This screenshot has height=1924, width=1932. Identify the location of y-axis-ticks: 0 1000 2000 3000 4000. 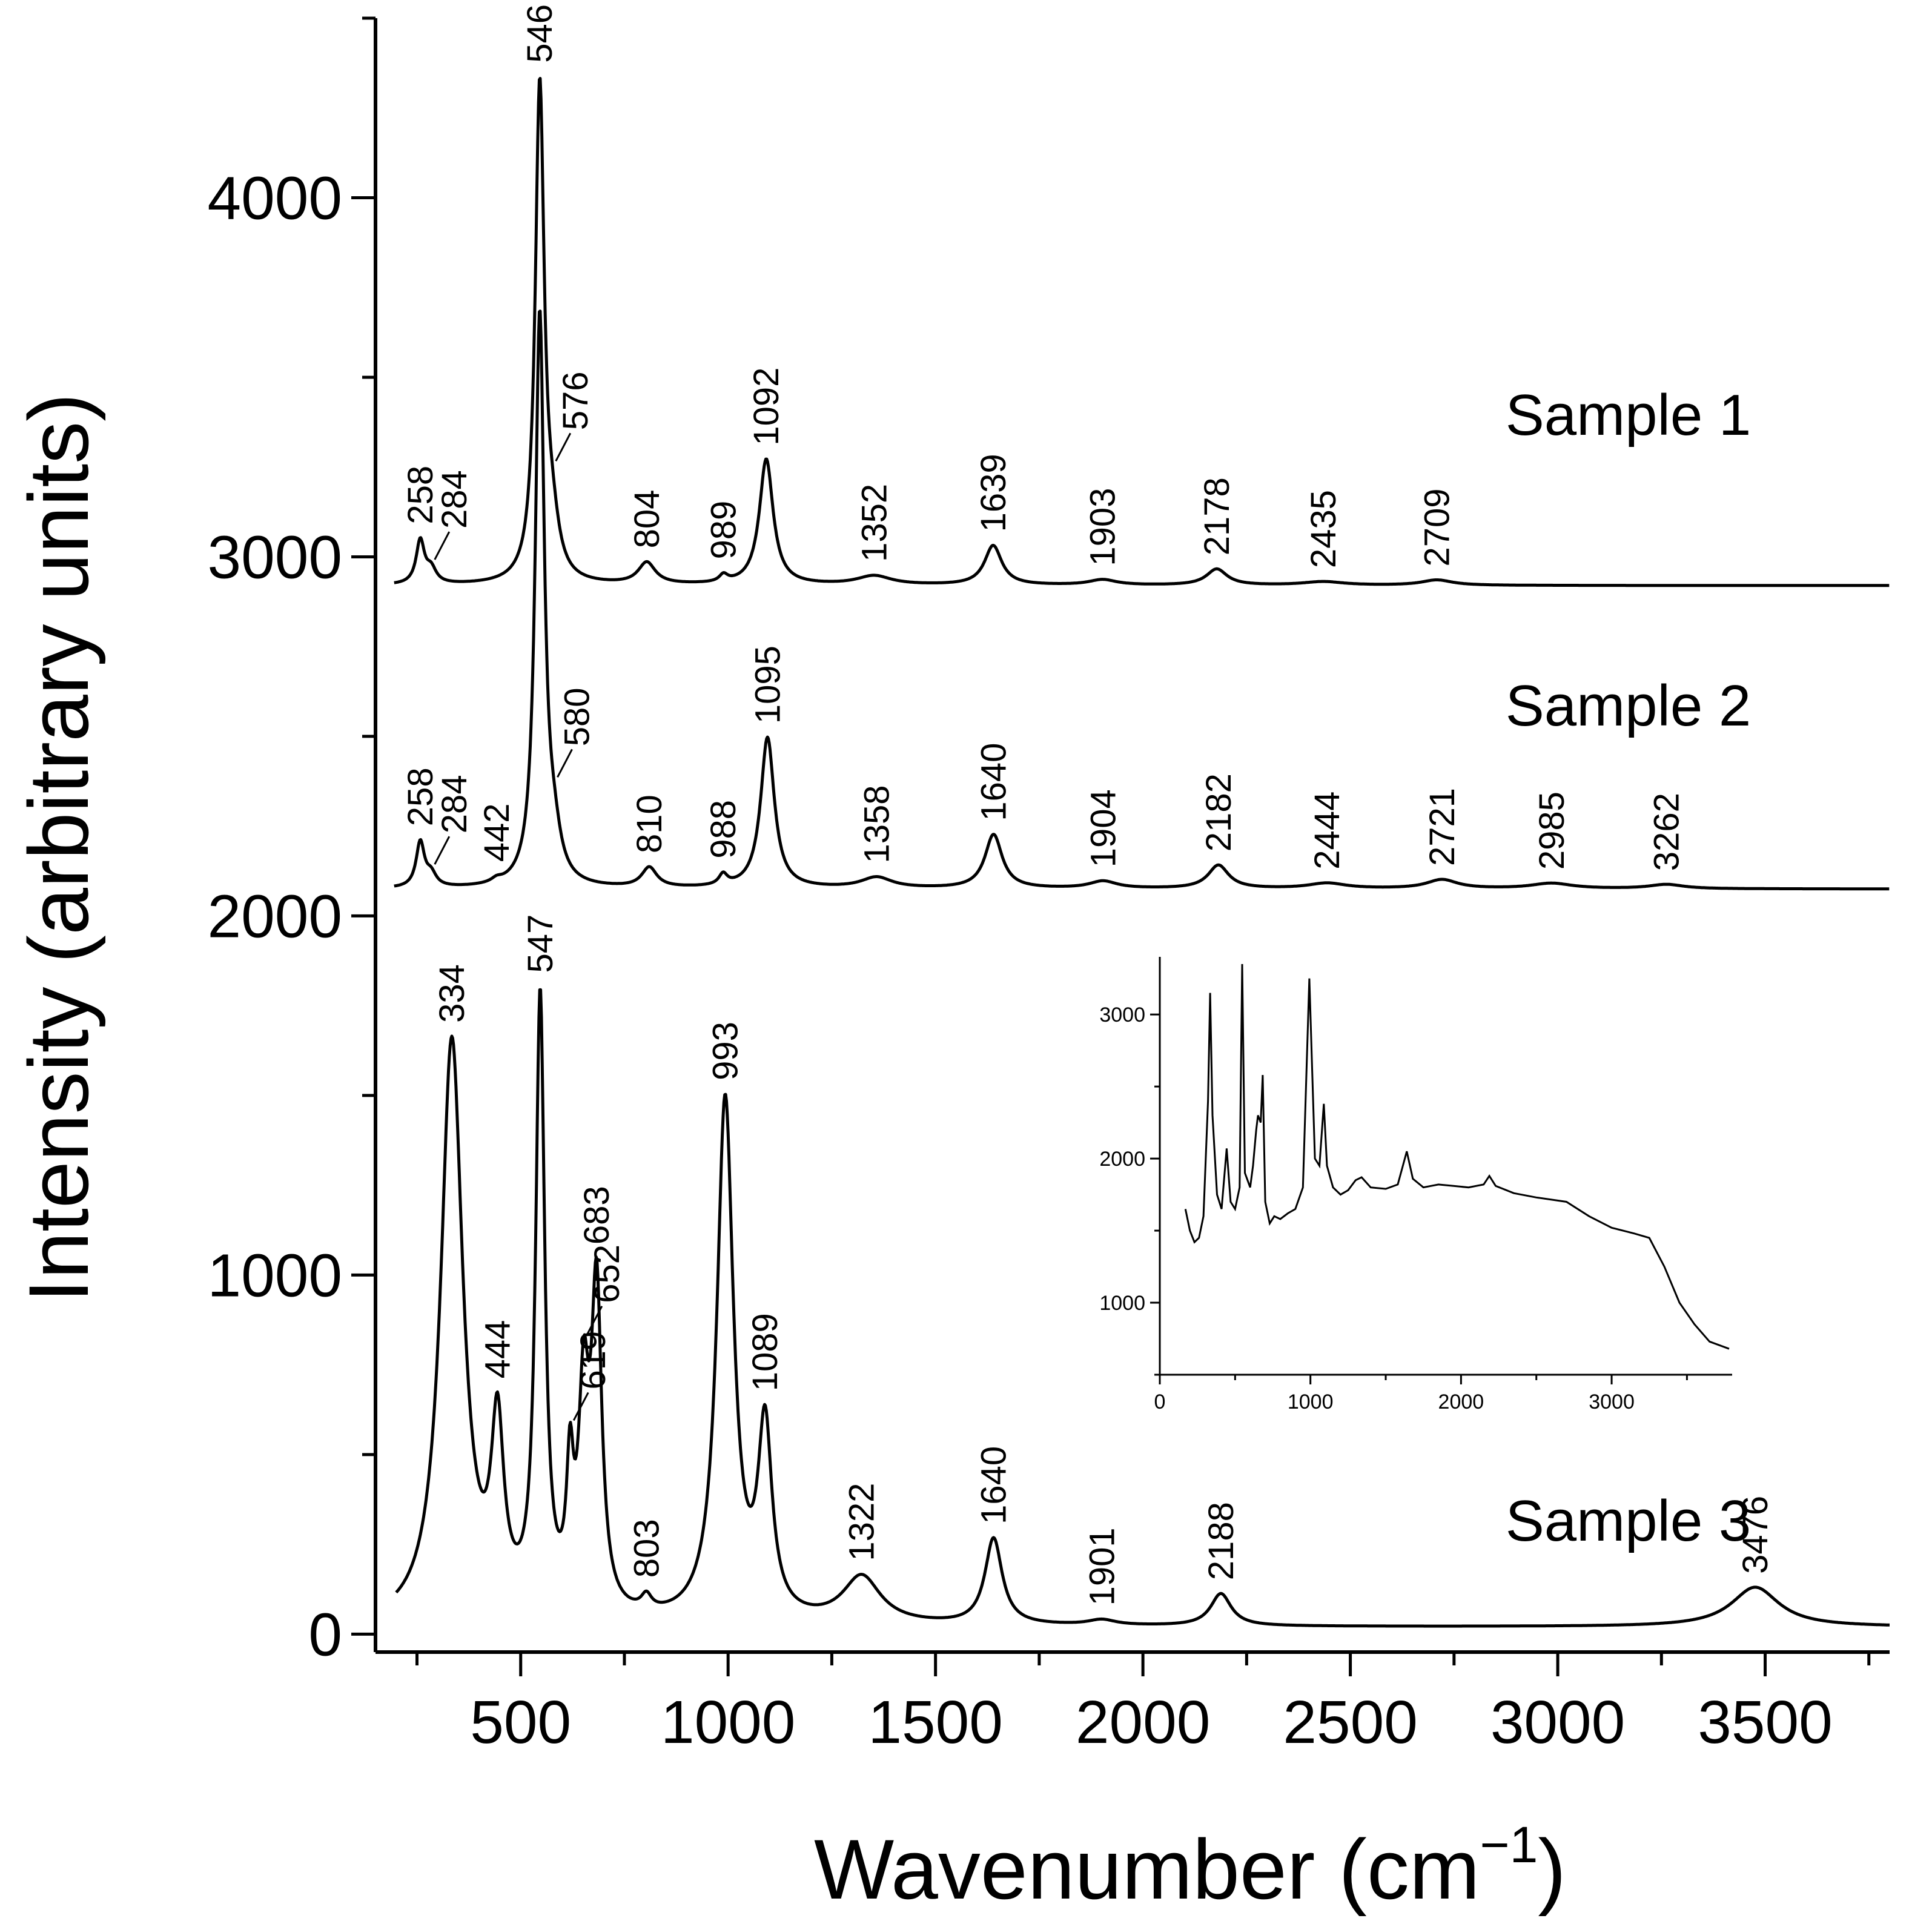
(292, 842).